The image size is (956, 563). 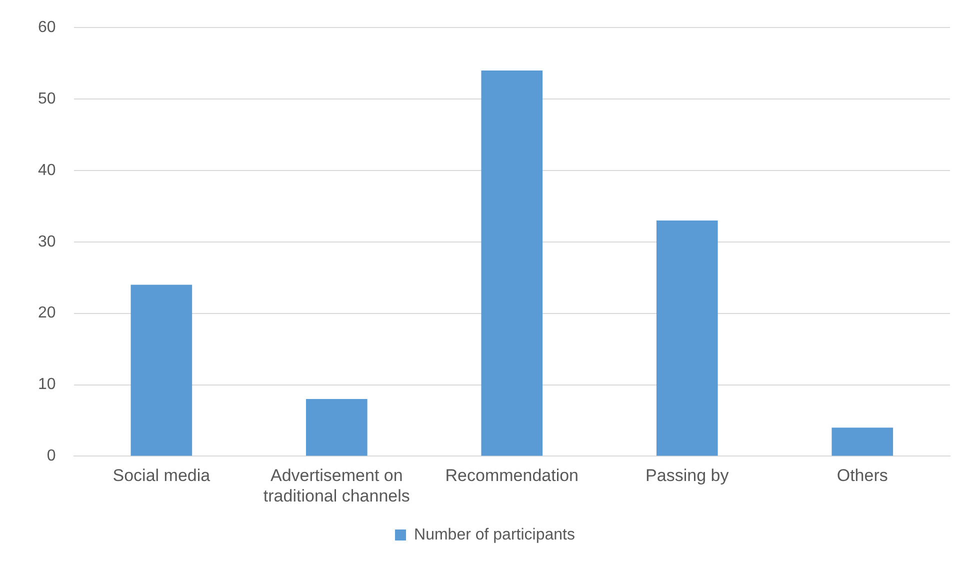 What do you see at coordinates (862, 476) in the screenshot?
I see `x-tick-label: Others` at bounding box center [862, 476].